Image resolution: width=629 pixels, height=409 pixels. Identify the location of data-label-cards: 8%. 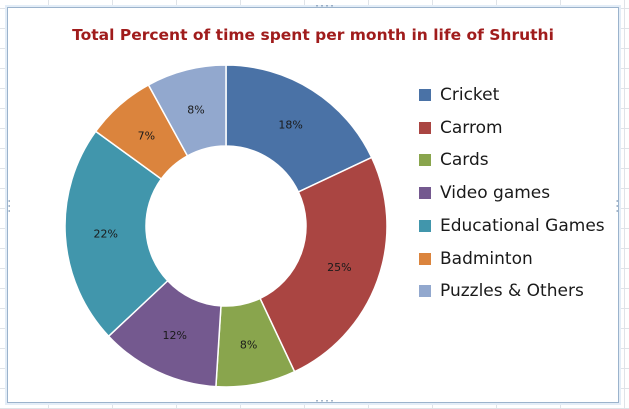
(248, 344).